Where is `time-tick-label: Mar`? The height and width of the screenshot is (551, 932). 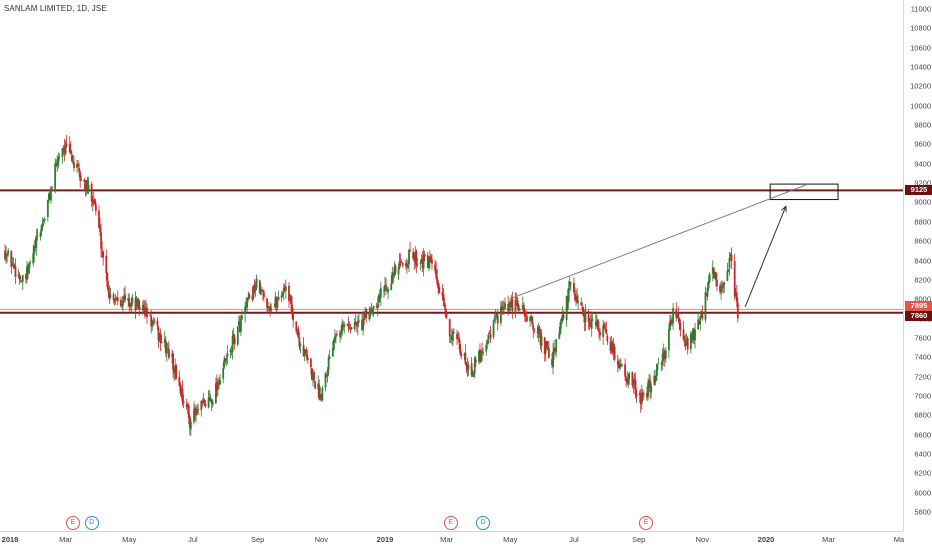
time-tick-label: Mar is located at coordinates (447, 539).